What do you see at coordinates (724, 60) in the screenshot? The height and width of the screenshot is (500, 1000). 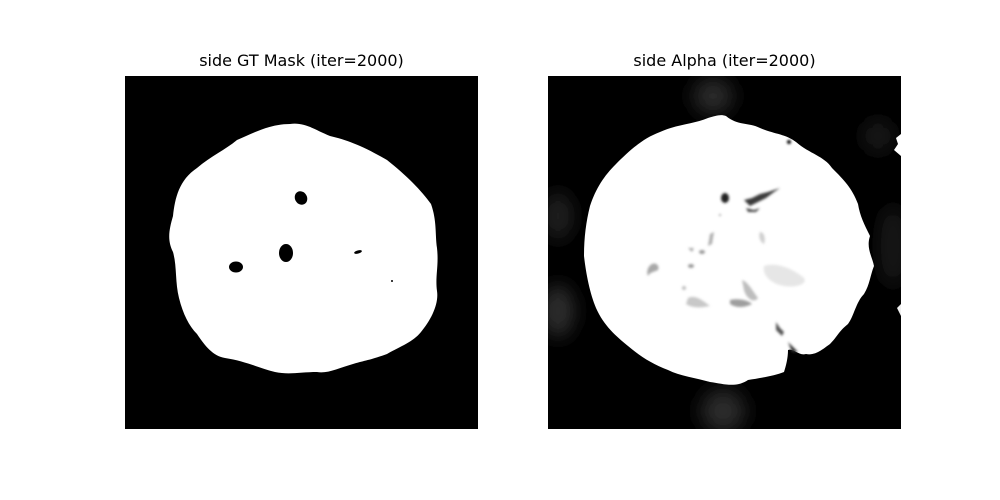 I see `alpha-panel-title: side Alpha (iter=2000)` at bounding box center [724, 60].